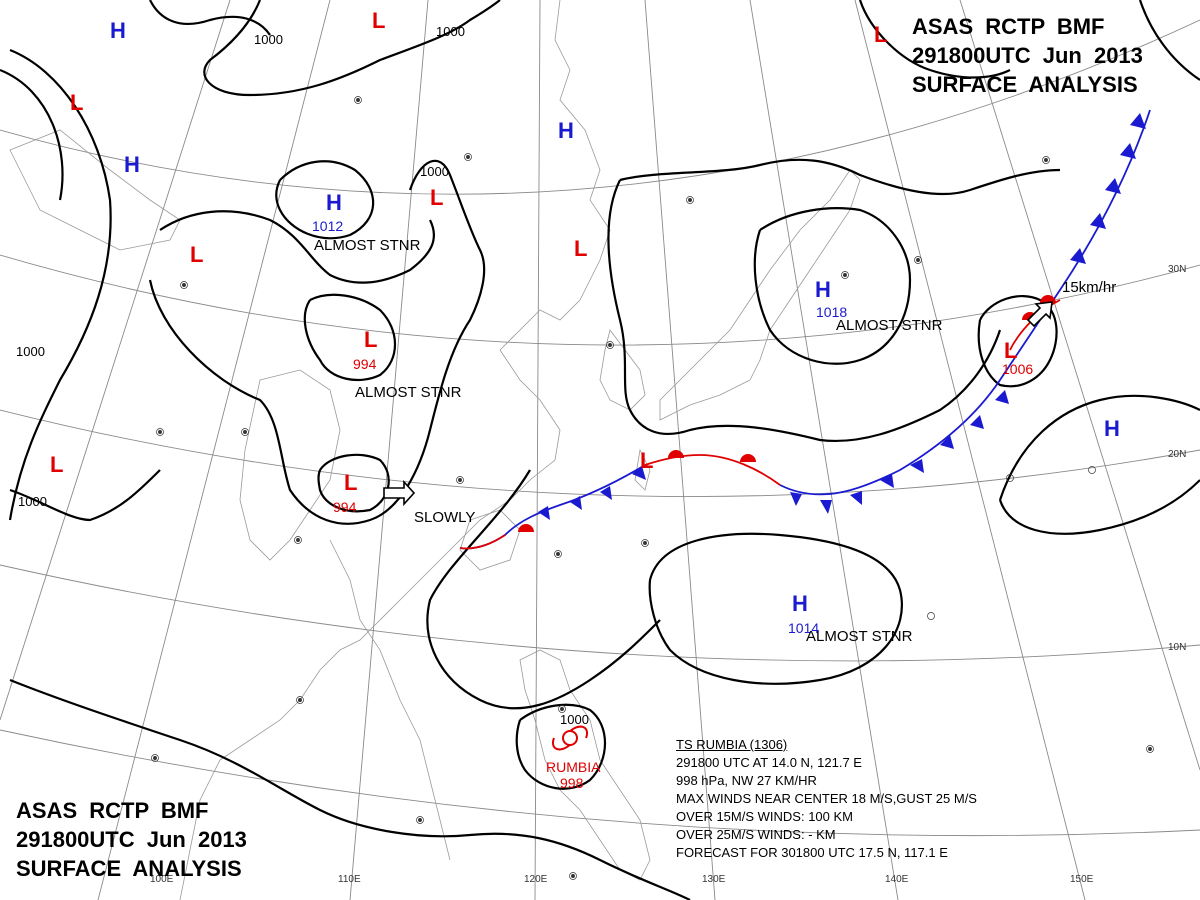  Describe the element at coordinates (482, 542) in the screenshot. I see `warm-front-west` at that location.